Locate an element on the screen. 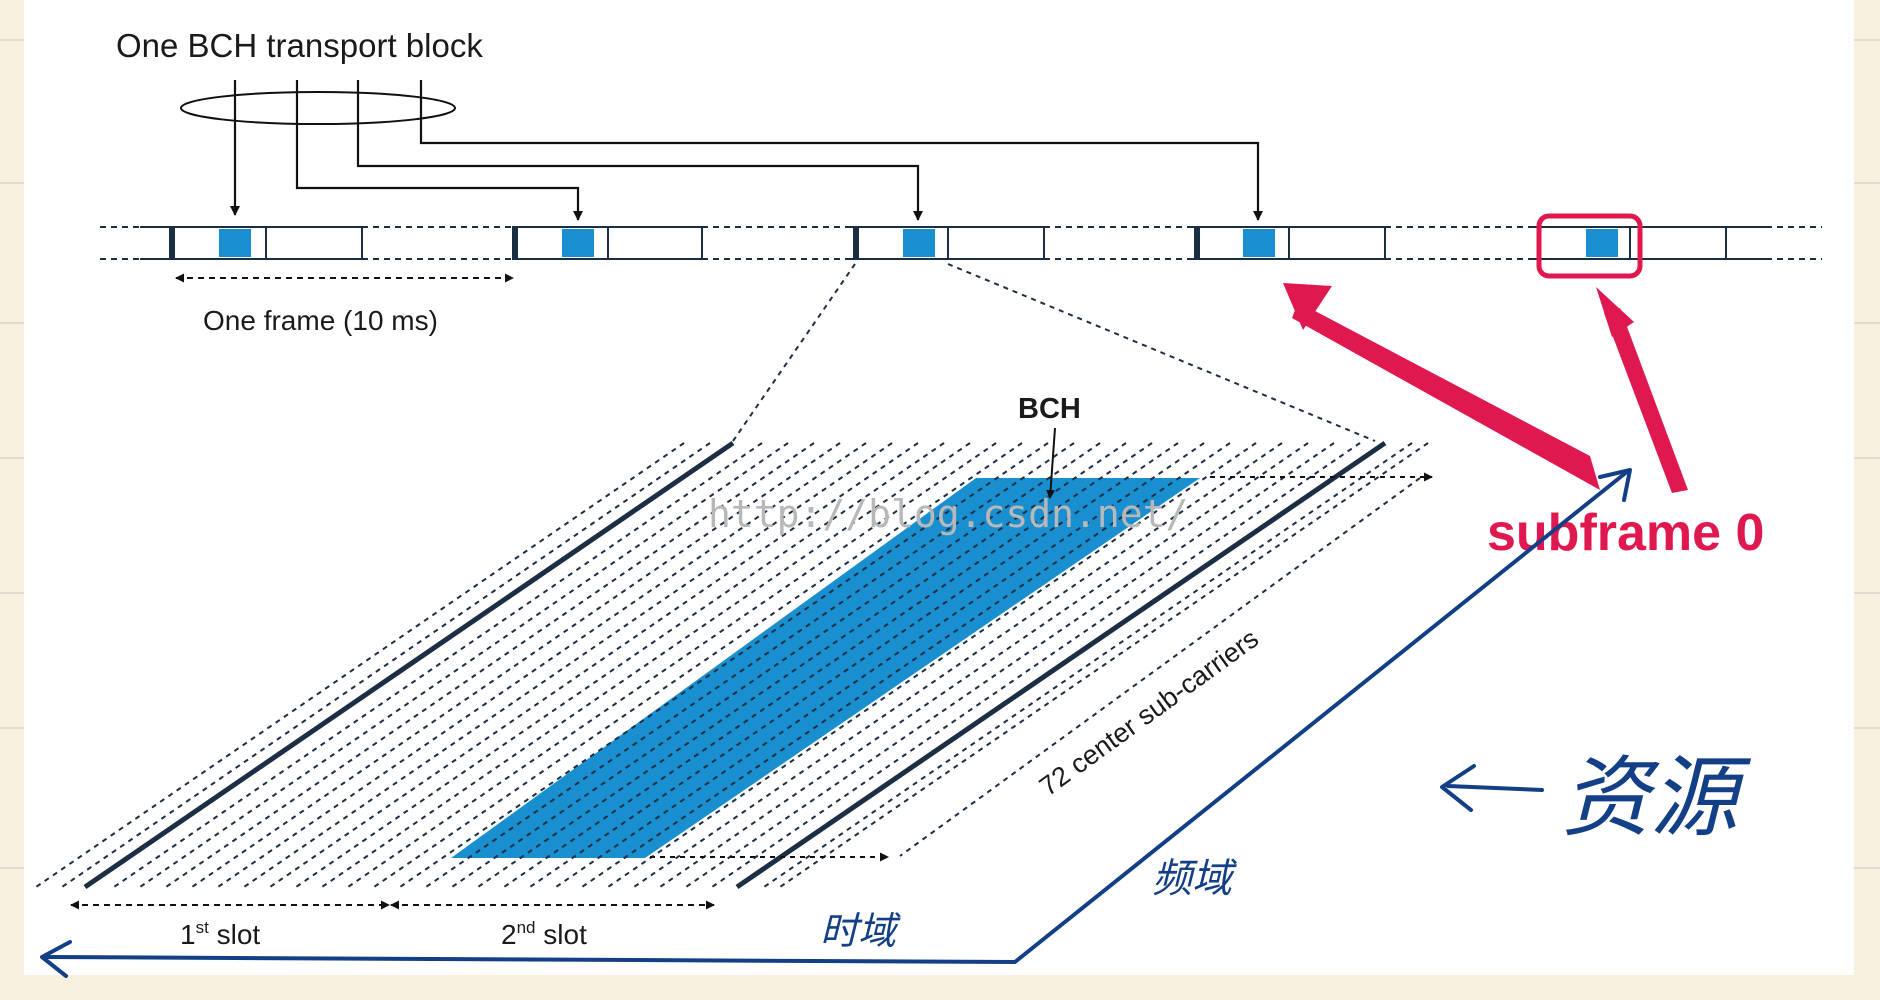 This screenshot has height=1000, width=1880. slot-1-label: 1st slot is located at coordinates (220, 934).